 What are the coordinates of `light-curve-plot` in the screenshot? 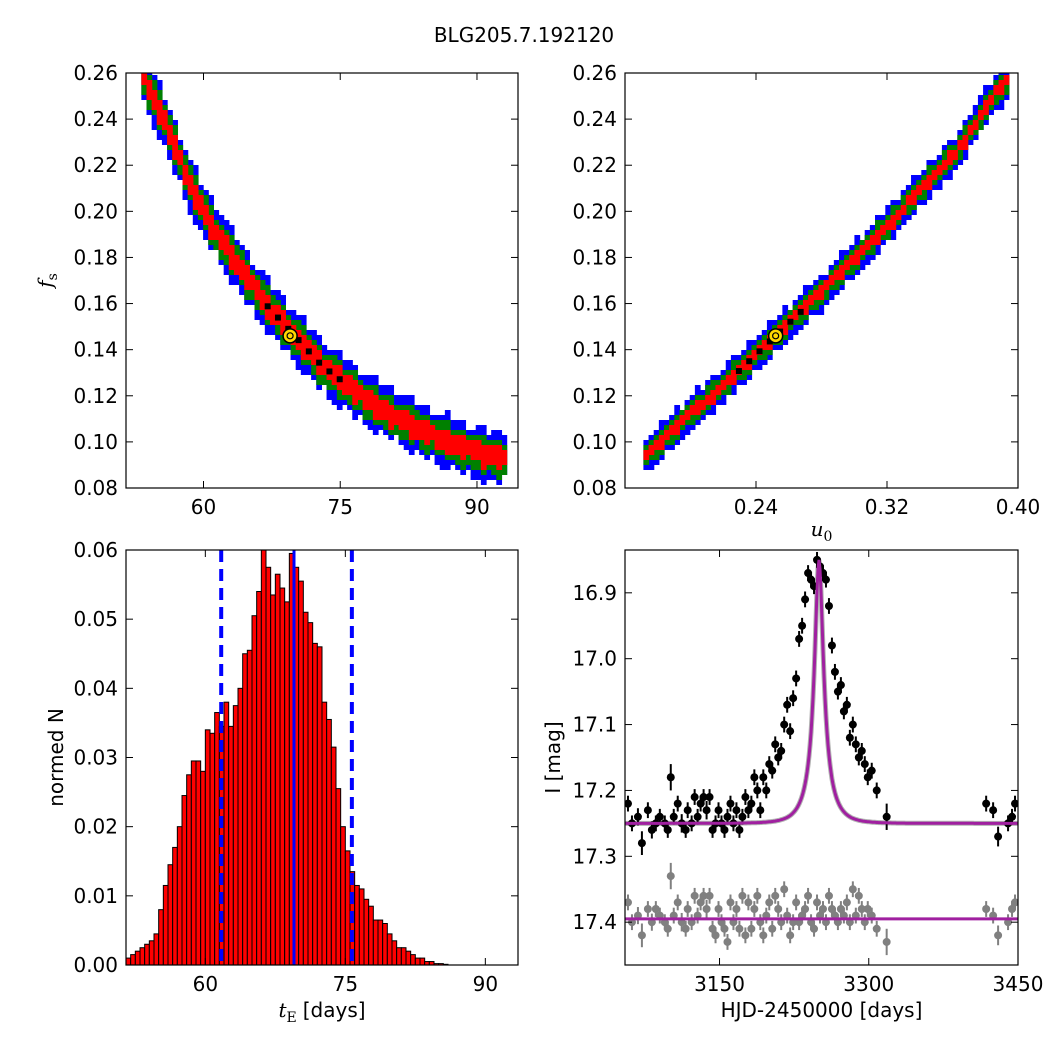 It's located at (821, 753).